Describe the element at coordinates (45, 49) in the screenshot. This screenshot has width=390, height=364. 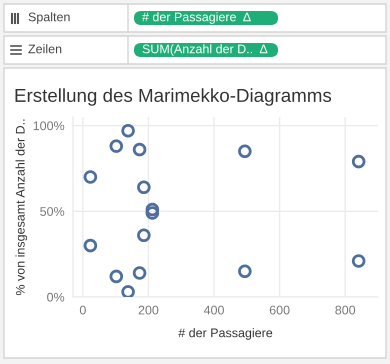
I see `text: Zeilen` at that location.